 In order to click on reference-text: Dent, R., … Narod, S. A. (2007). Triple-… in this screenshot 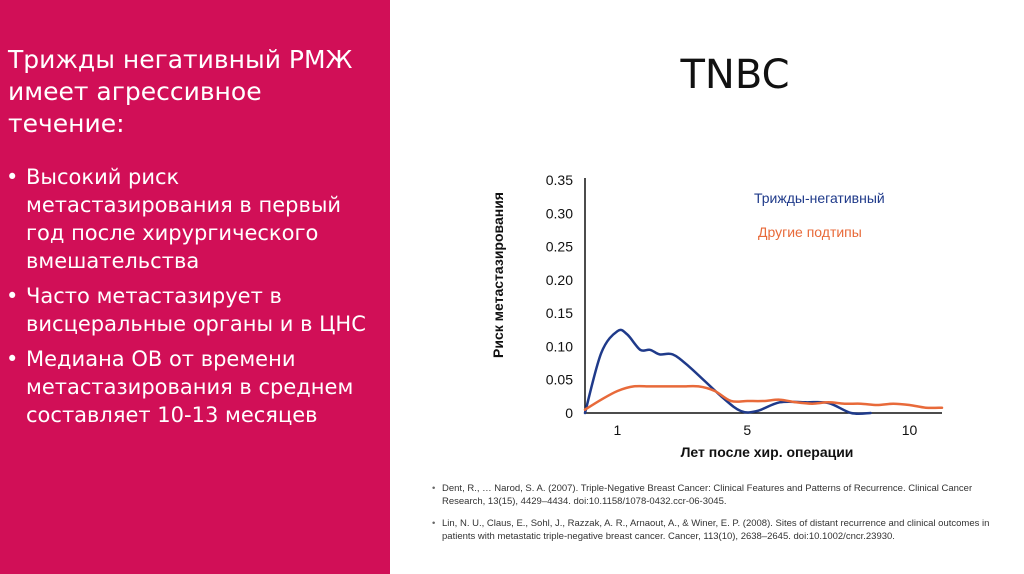, I will do `click(707, 495)`.